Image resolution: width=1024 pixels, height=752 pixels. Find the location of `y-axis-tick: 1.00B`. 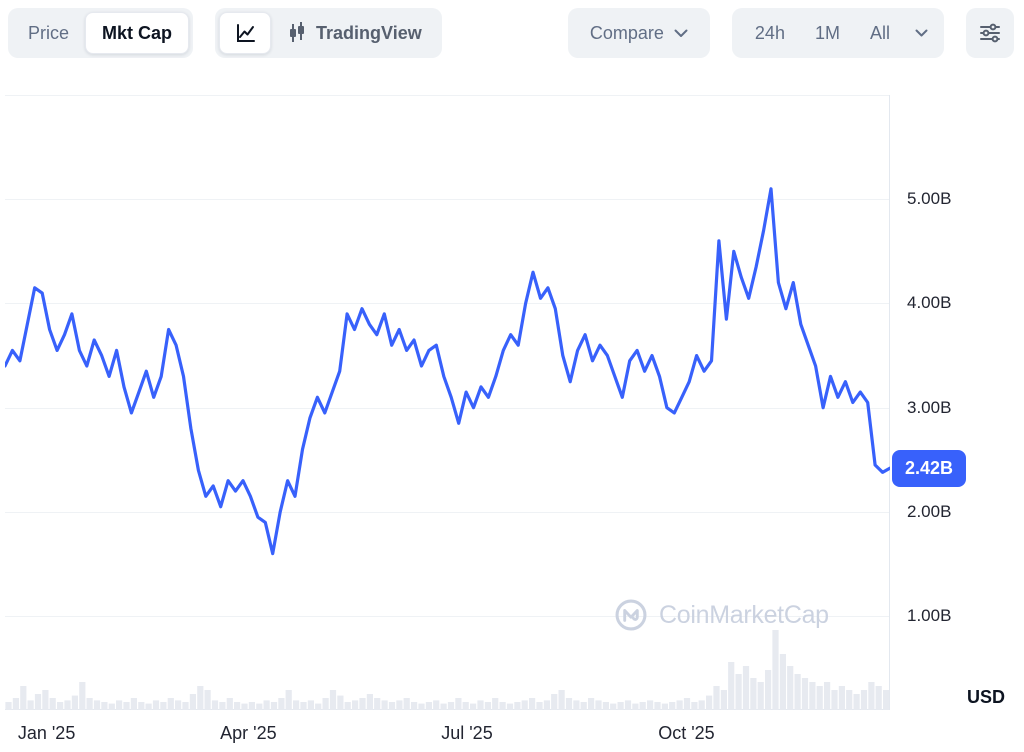

y-axis-tick: 1.00B is located at coordinates (929, 616).